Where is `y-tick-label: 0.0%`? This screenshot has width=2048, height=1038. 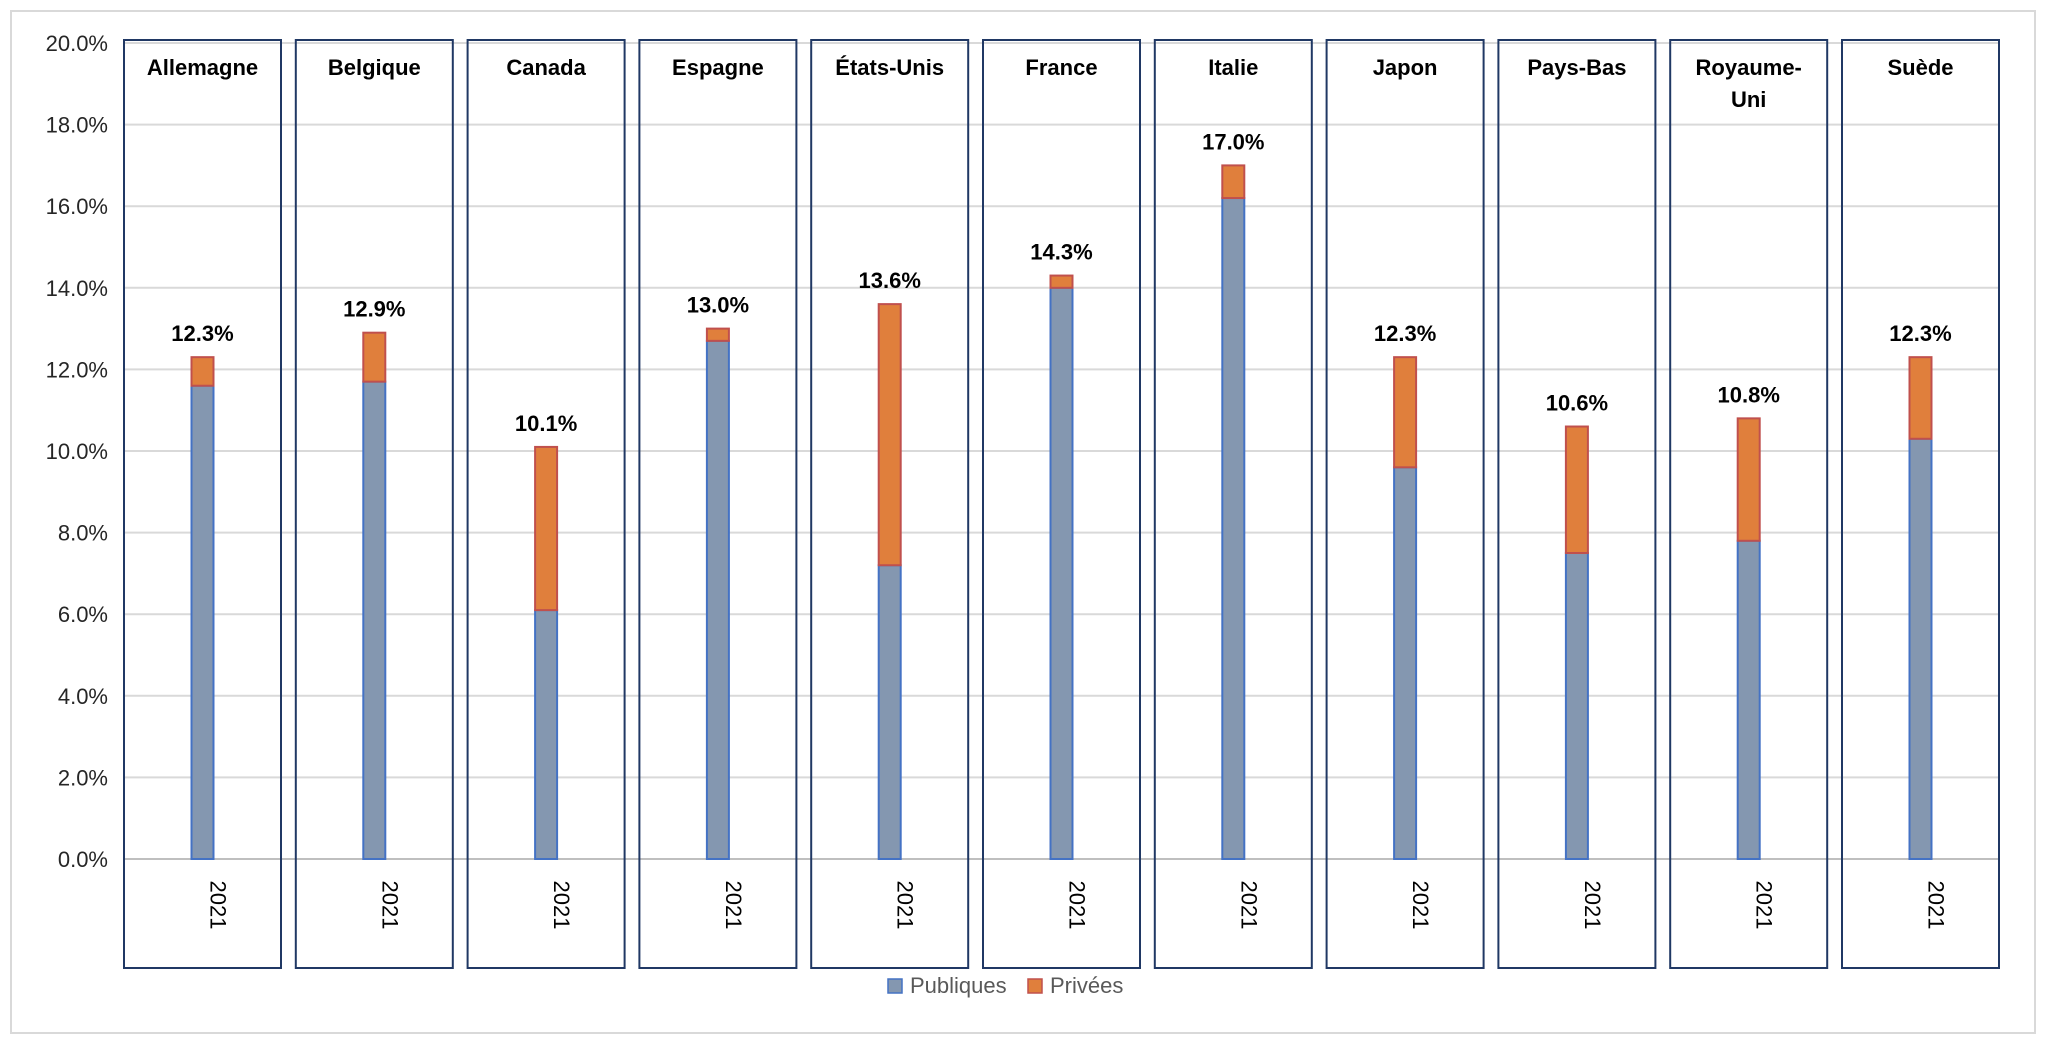 y-tick-label: 0.0% is located at coordinates (83, 859).